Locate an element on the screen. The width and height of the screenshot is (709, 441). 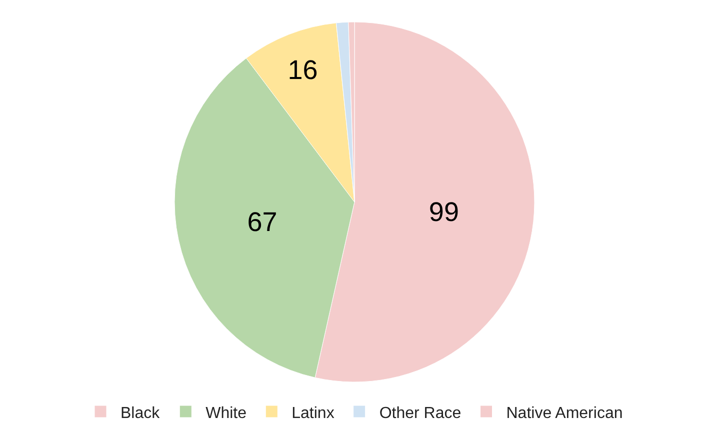
data-label: 99 is located at coordinates (443, 211).